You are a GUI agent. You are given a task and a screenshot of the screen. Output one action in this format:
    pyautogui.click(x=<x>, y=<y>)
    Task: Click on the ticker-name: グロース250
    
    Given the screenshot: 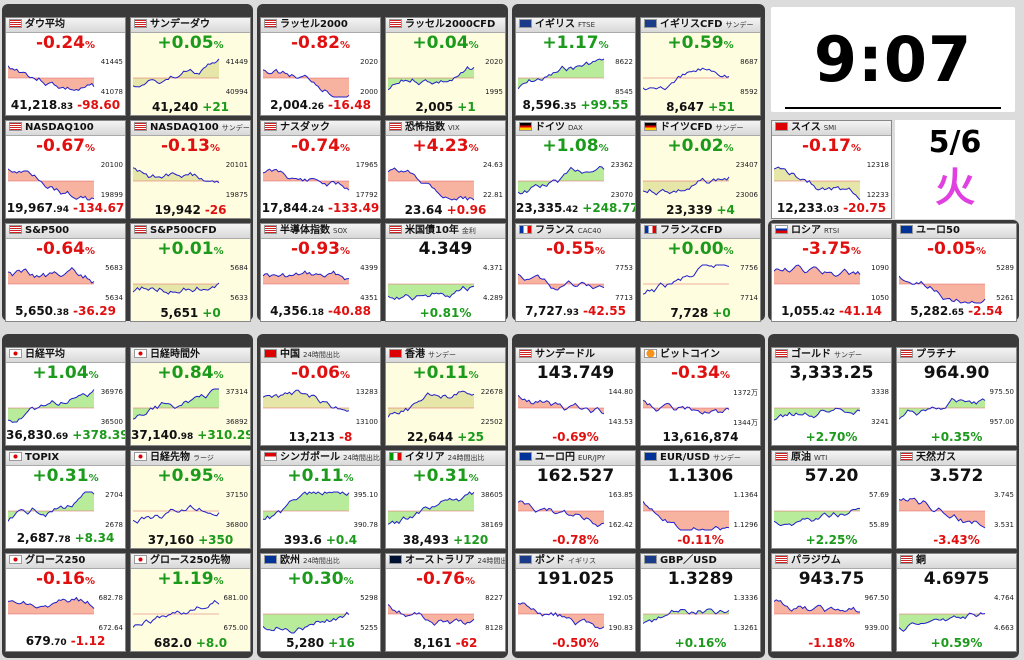 What is the action you would take?
    pyautogui.click(x=55, y=560)
    